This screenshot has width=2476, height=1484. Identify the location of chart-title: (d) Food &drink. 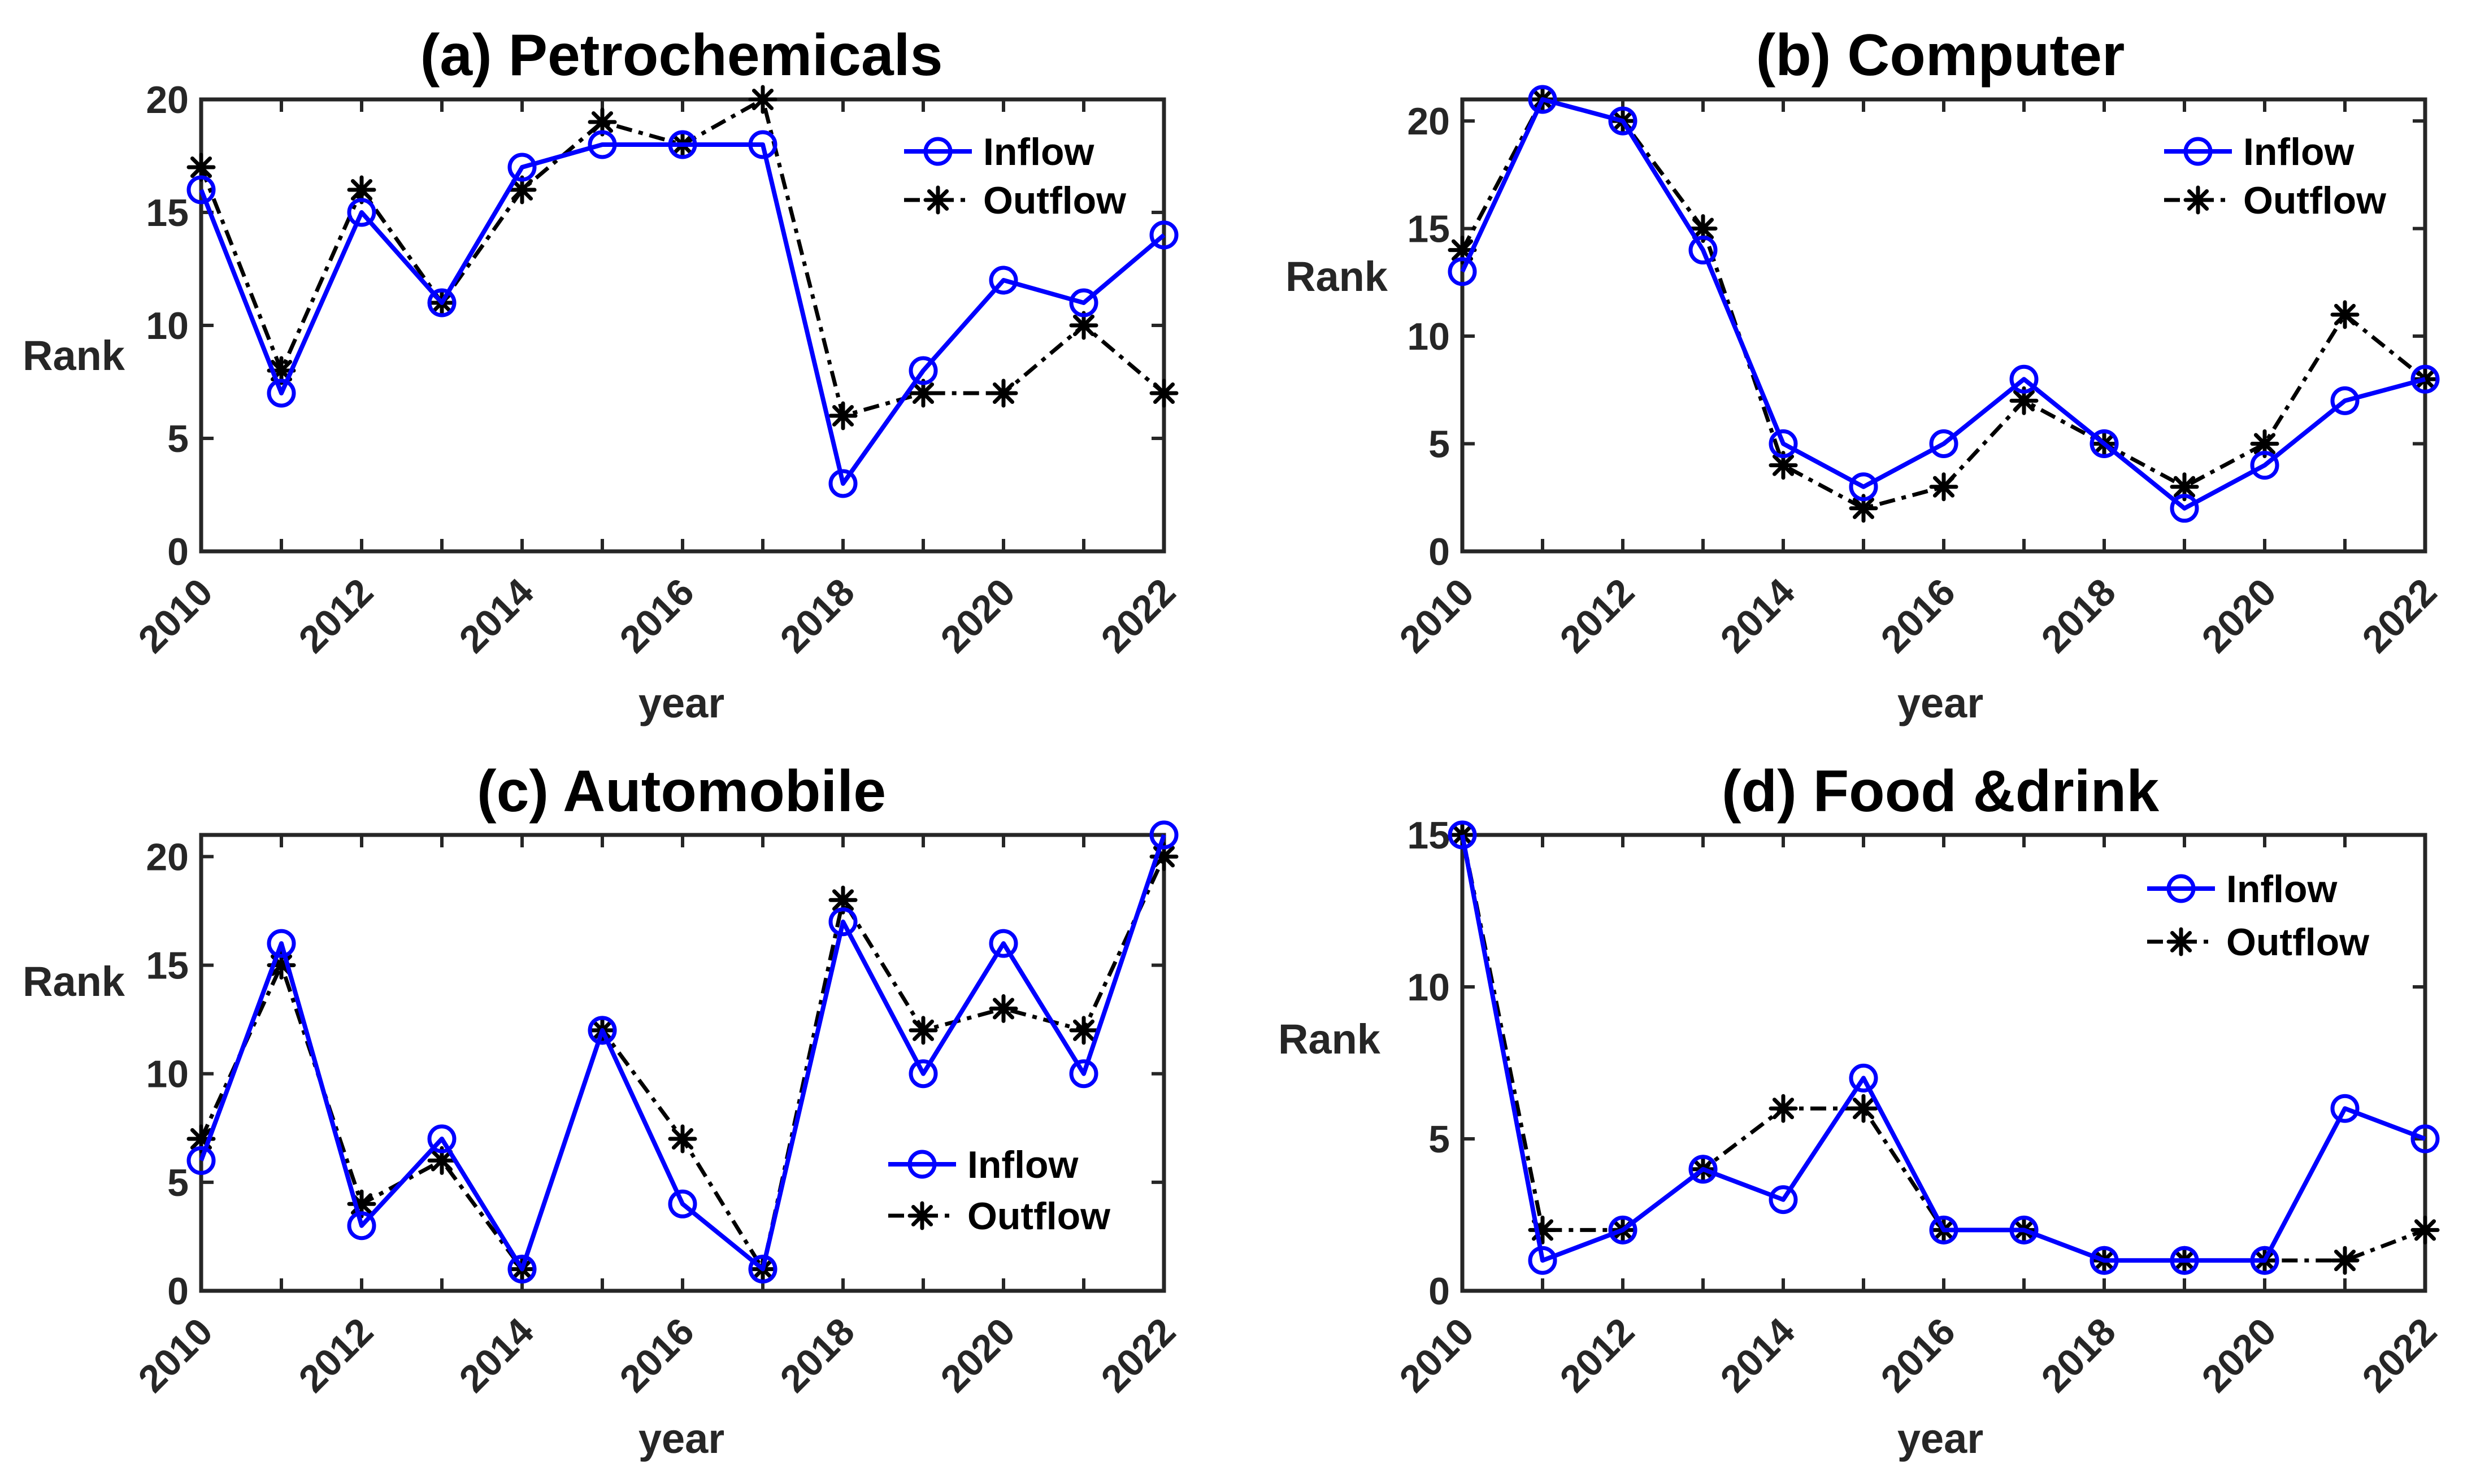
(1941, 792).